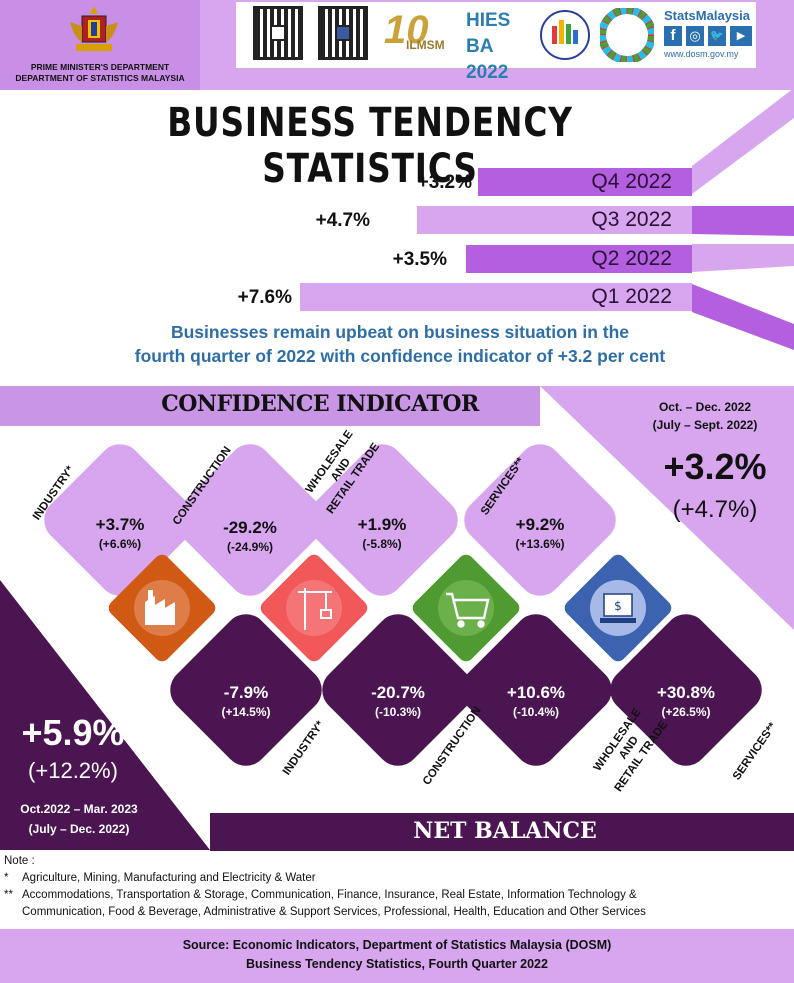 This screenshot has width=794, height=983. What do you see at coordinates (444, 182) in the screenshot?
I see `quarter-value: +3.2%` at bounding box center [444, 182].